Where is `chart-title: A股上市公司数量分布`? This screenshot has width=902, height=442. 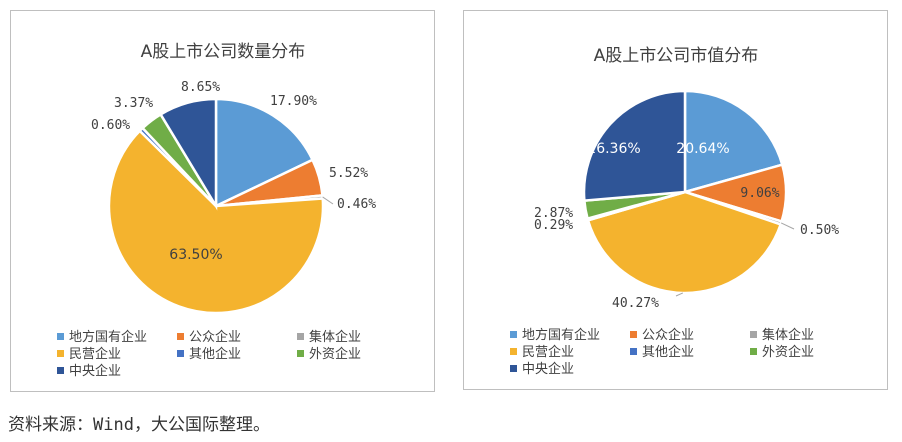
chart-title: A股上市公司数量分布 is located at coordinates (223, 52).